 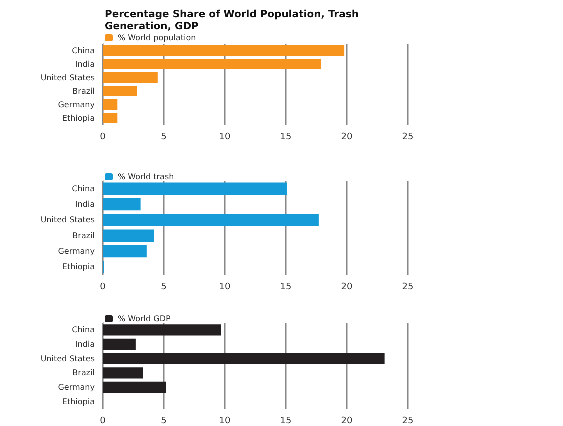 What do you see at coordinates (233, 21) in the screenshot?
I see `chart-title: Percentage Share of World Population, Trash Generation, GDP` at bounding box center [233, 21].